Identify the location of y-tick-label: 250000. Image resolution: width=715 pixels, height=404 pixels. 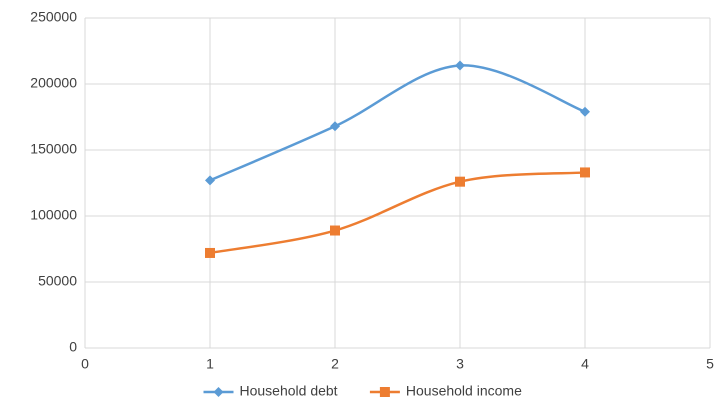
(53, 17).